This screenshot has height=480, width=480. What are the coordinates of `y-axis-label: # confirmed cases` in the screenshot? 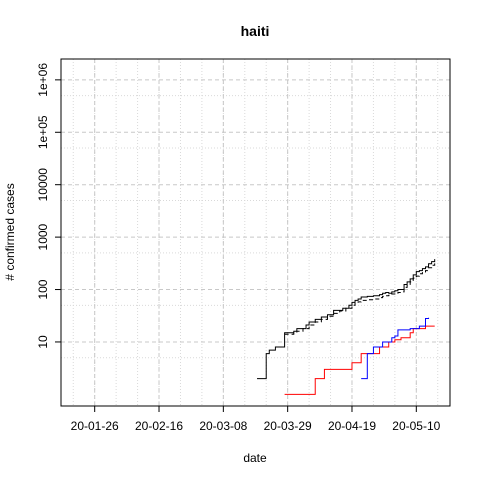 It's located at (10, 231).